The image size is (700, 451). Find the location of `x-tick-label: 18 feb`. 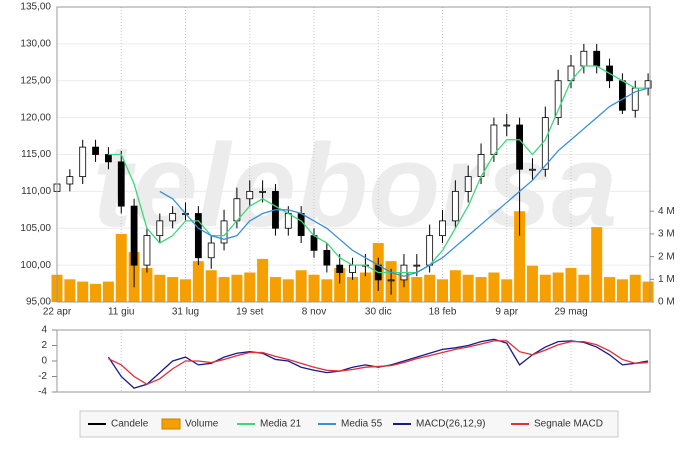

x-tick-label: 18 feb is located at coordinates (443, 312).